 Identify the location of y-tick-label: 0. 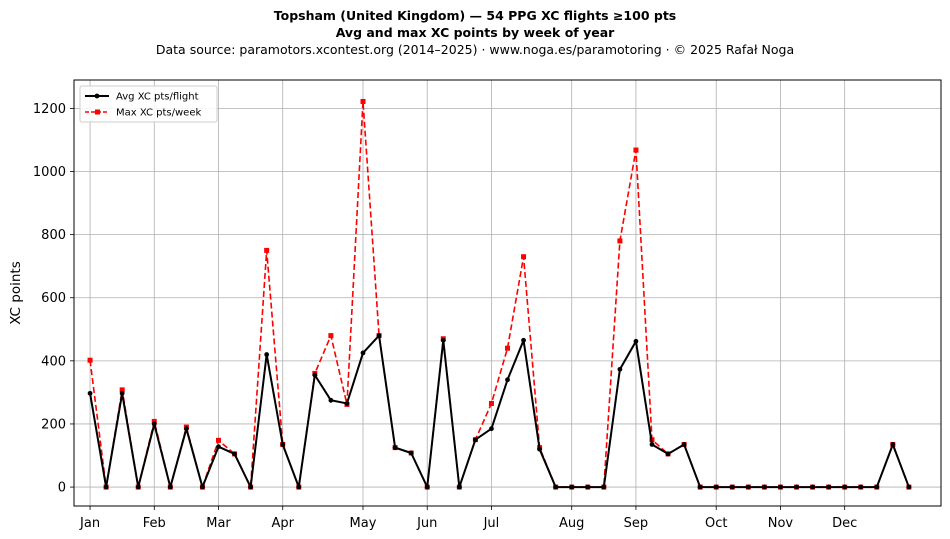
(62, 488).